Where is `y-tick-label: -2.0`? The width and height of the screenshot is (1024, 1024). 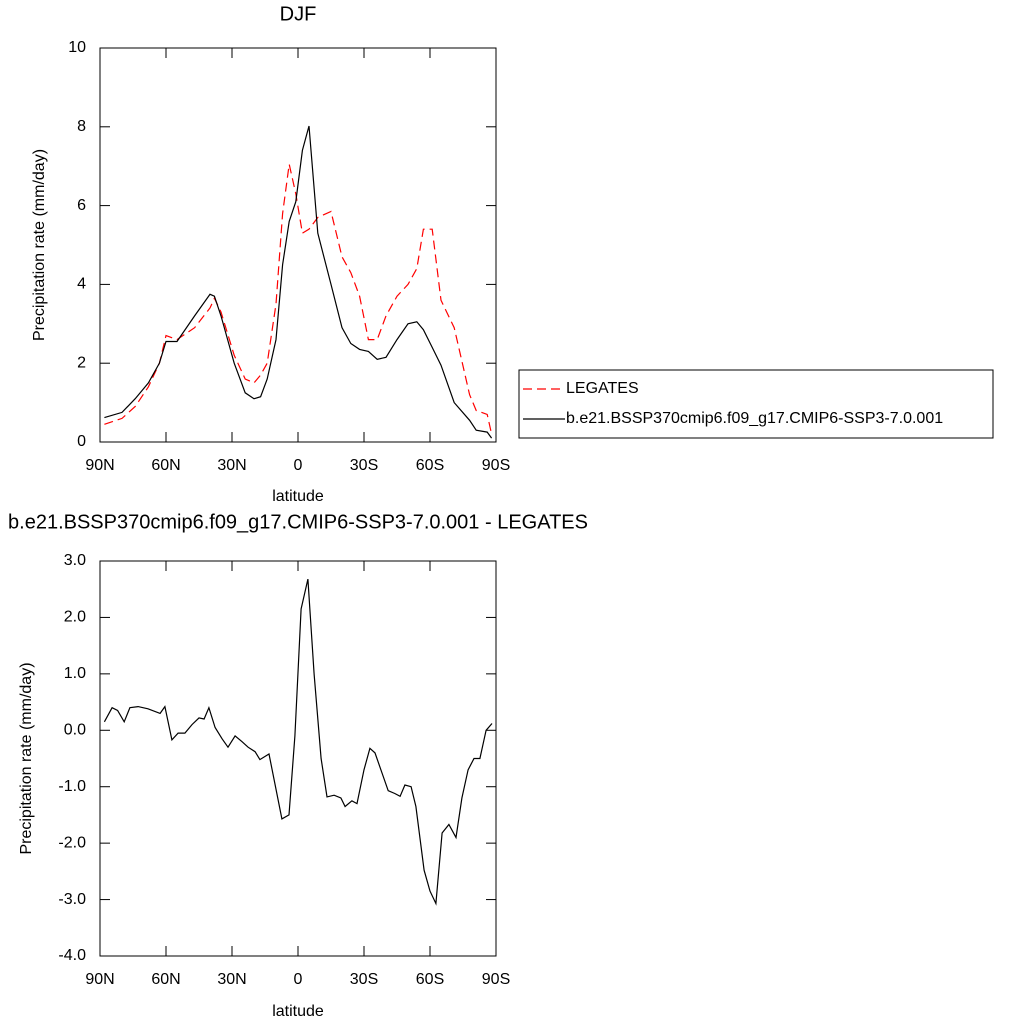
y-tick-label: -2.0 is located at coordinates (72, 842).